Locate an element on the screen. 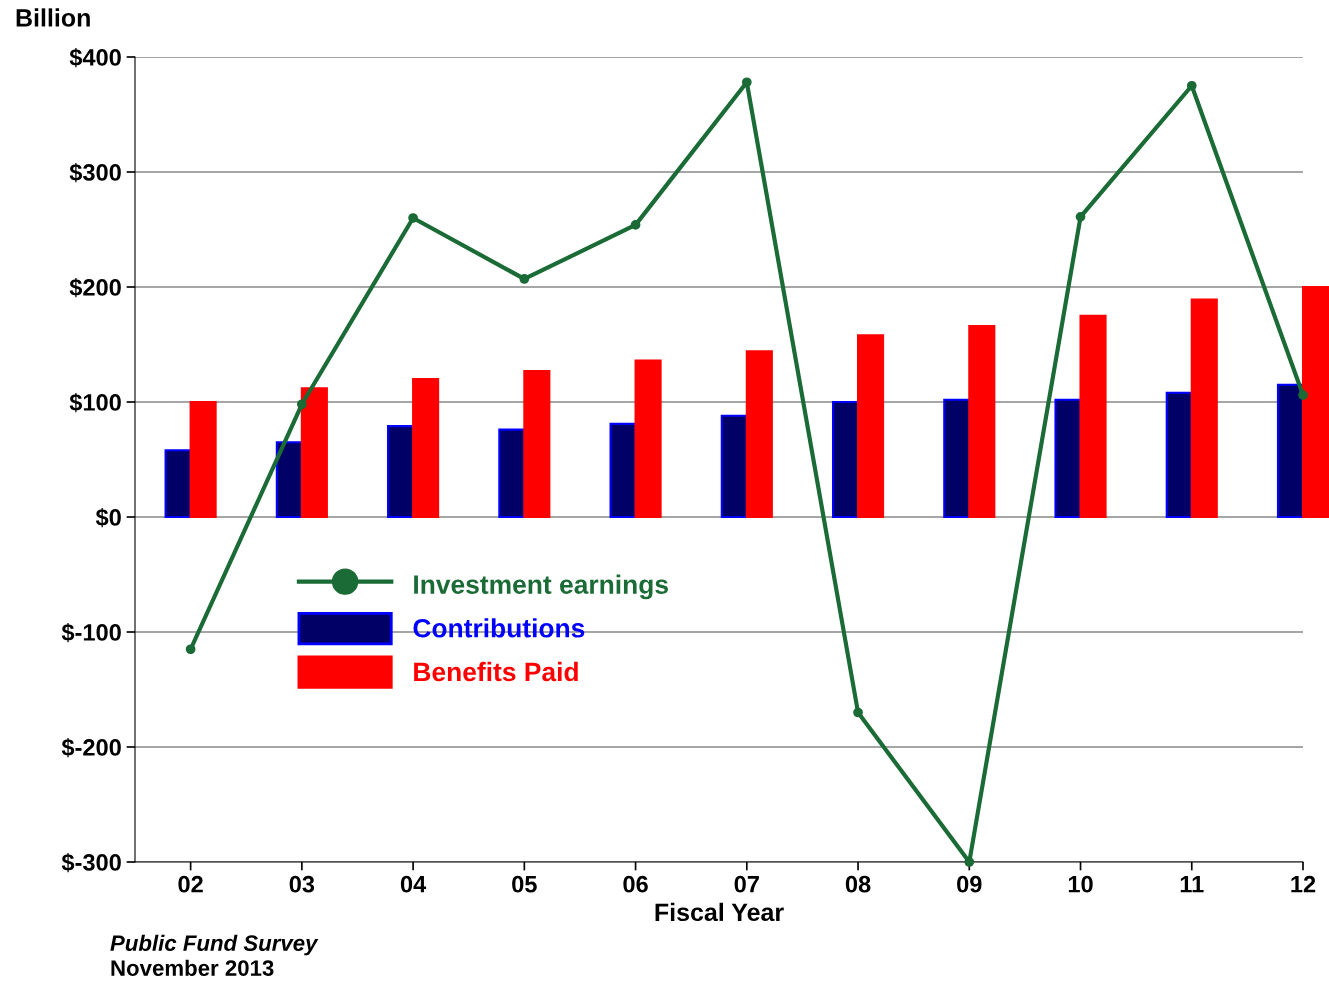 Image resolution: width=1329 pixels, height=983 pixels. x-tick-label: 07 is located at coordinates (746, 884).